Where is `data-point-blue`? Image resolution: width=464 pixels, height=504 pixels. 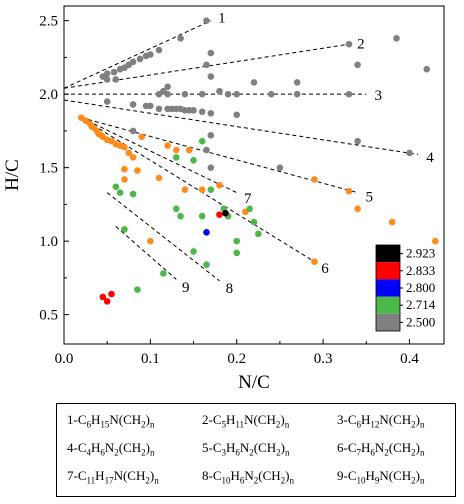 data-point-blue is located at coordinates (206, 232).